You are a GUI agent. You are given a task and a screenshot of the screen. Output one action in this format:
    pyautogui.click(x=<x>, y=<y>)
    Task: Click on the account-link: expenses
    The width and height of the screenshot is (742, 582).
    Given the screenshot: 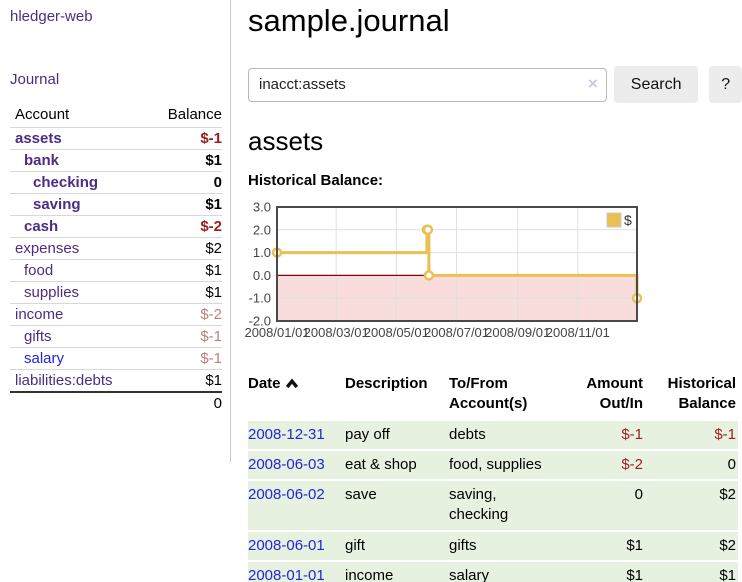 What is the action you would take?
    pyautogui.click(x=47, y=248)
    